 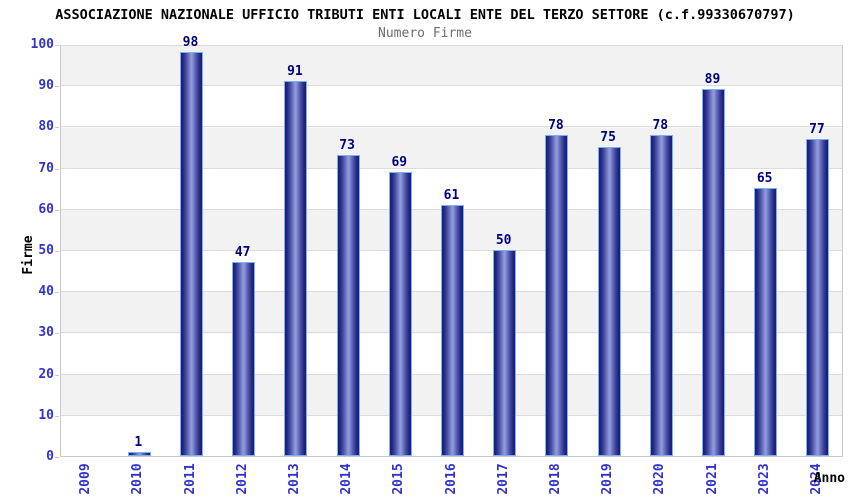 What do you see at coordinates (242, 252) in the screenshot?
I see `bar-value-label-2012: 47` at bounding box center [242, 252].